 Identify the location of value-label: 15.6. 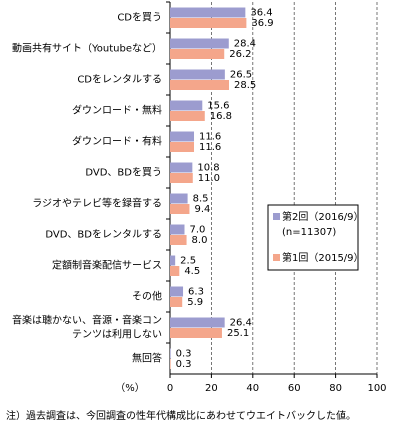
(218, 106).